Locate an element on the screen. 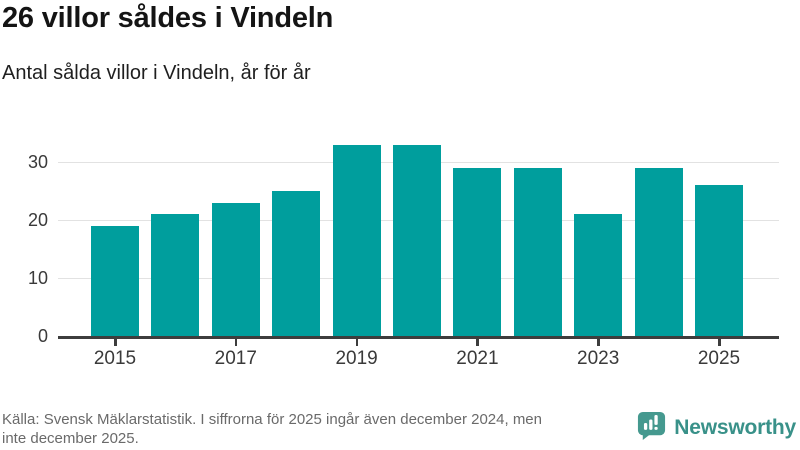 The image size is (800, 450). bar-2017 is located at coordinates (235, 269).